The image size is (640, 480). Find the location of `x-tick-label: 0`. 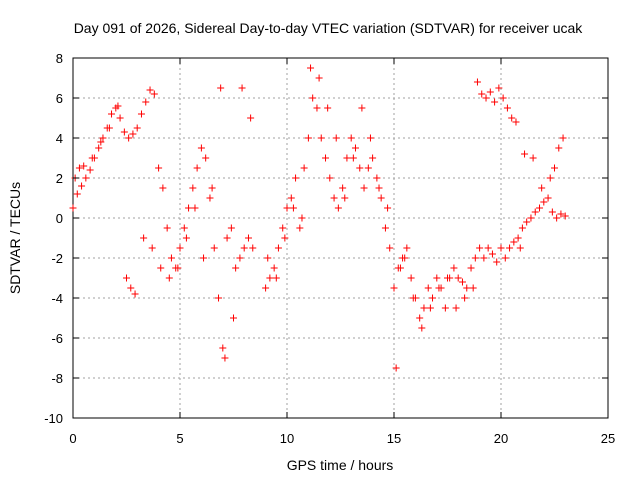

x-tick-label: 0 is located at coordinates (72, 438).